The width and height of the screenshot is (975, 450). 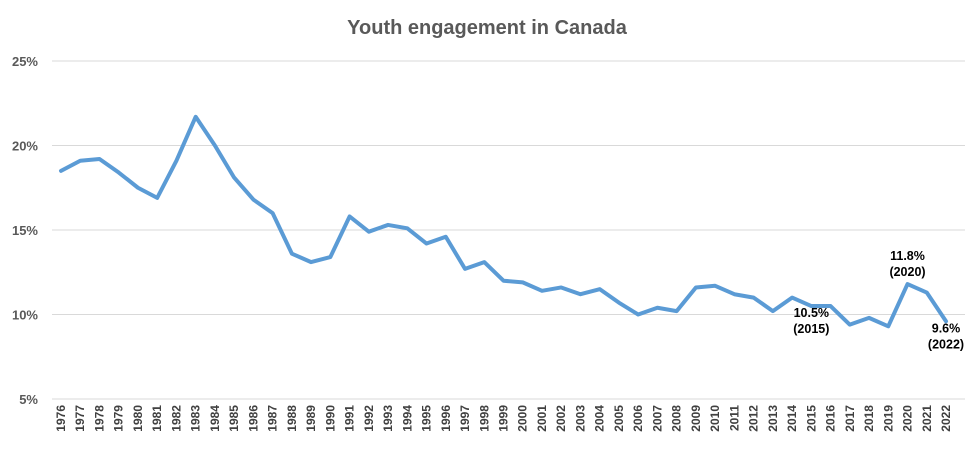 What do you see at coordinates (677, 418) in the screenshot?
I see `x-tick-label: 2008` at bounding box center [677, 418].